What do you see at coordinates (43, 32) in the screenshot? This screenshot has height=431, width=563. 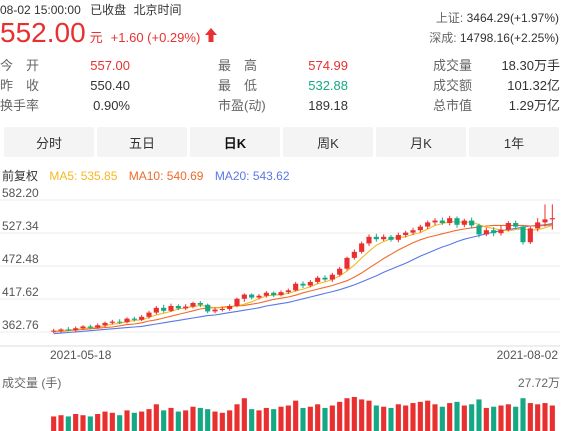 I see `current-price: 552.00` at bounding box center [43, 32].